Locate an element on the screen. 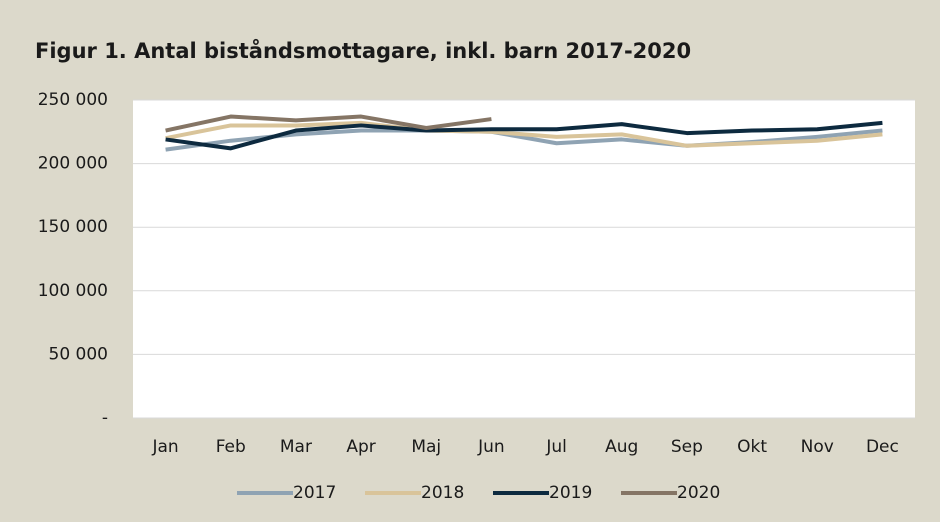  x-tick-label: Jul is located at coordinates (556, 447).